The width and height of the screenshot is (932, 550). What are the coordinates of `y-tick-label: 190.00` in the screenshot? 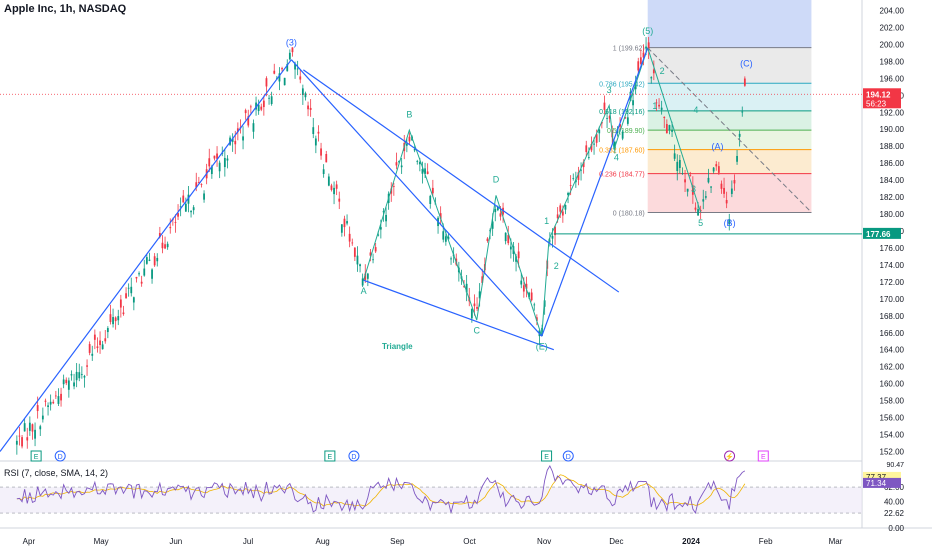 It's located at (892, 129).